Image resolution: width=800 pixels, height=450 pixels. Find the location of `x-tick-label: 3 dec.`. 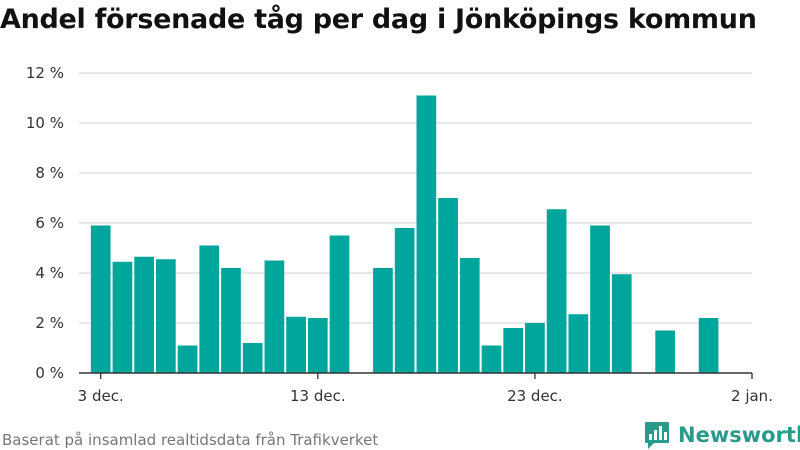

x-tick-label: 3 dec. is located at coordinates (101, 396).